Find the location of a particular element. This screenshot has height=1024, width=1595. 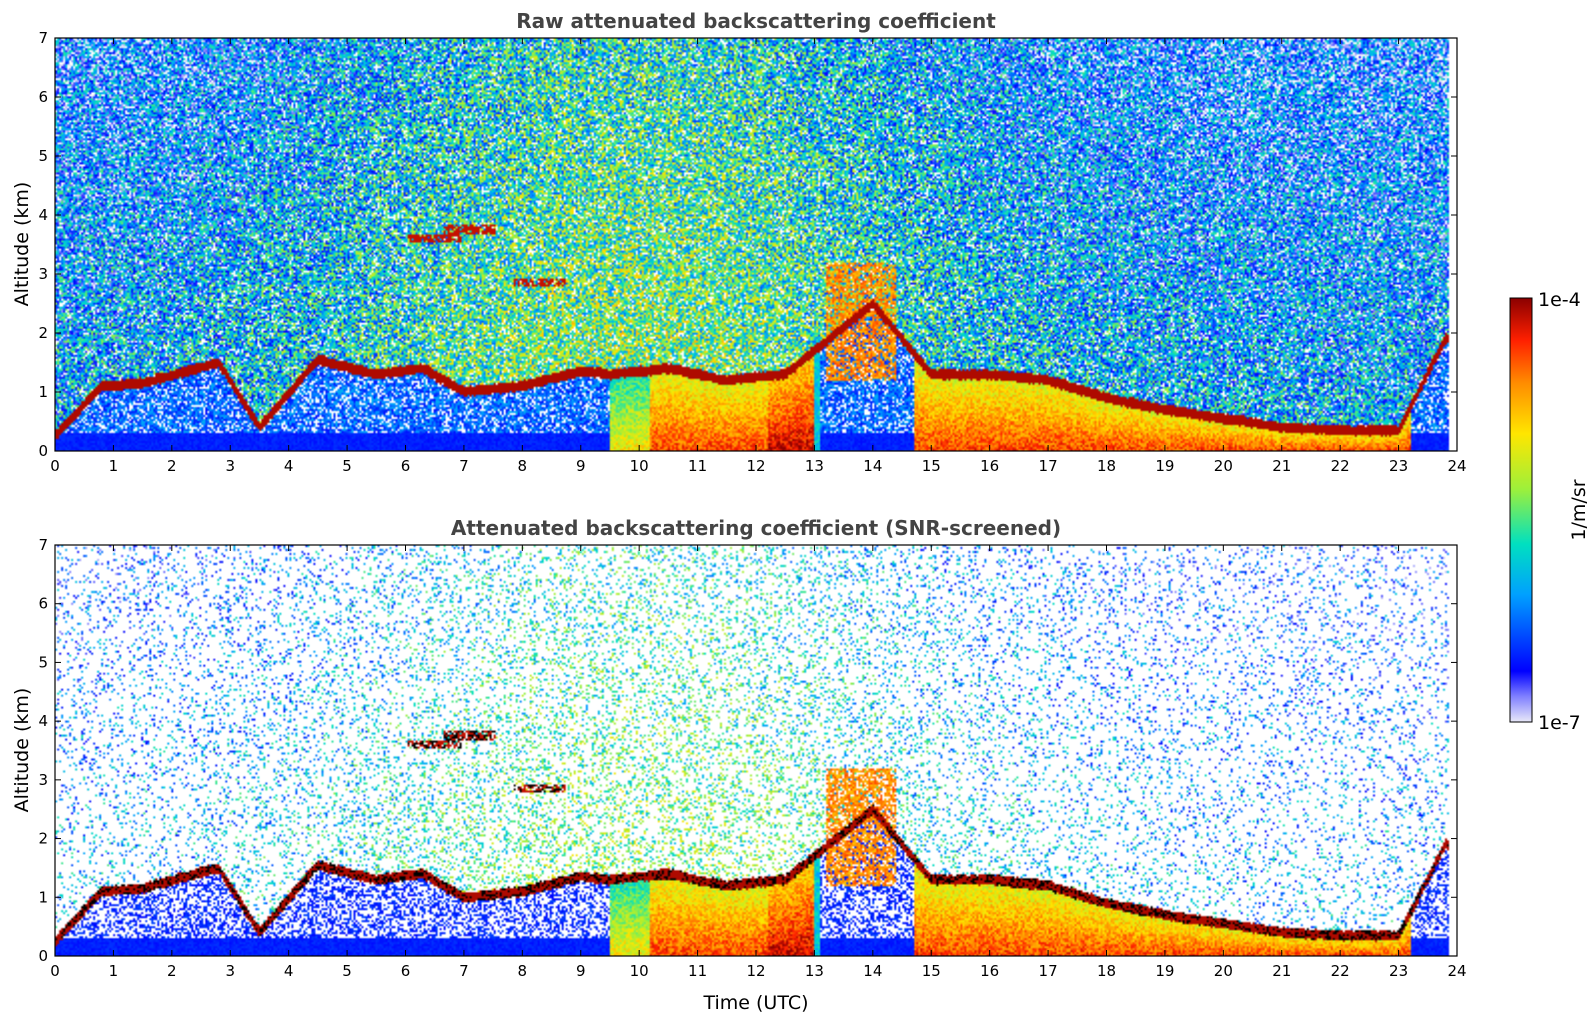

colorbar-bar is located at coordinates (1521, 510).